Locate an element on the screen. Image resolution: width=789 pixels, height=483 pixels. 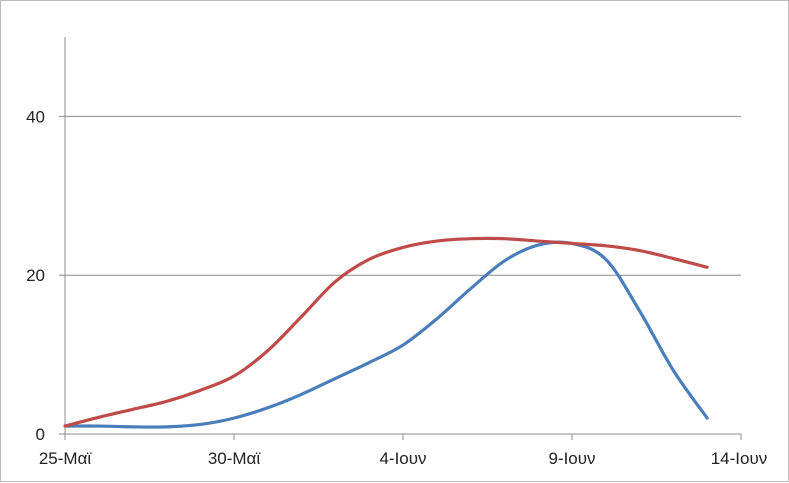
x-tick-label: 14-Ιουν is located at coordinates (739, 458).